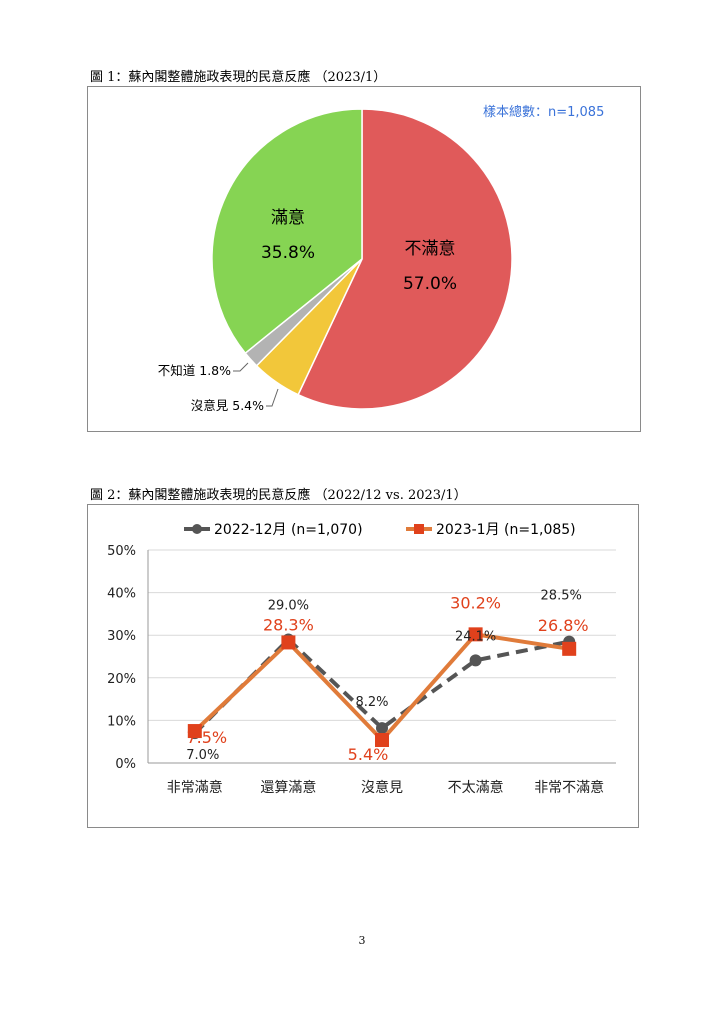  I want to click on pie-label-dissatisfied: 不滿意, so click(430, 249).